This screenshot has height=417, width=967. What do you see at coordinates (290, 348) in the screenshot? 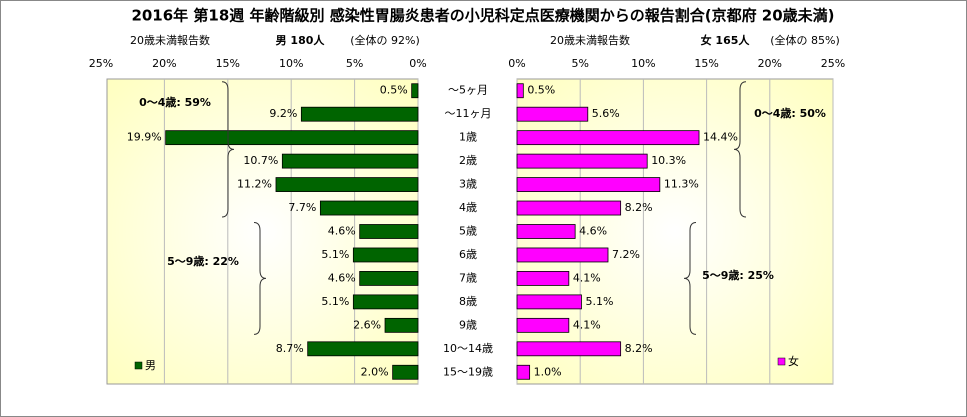
I see `data-label: 8.7%` at bounding box center [290, 348].